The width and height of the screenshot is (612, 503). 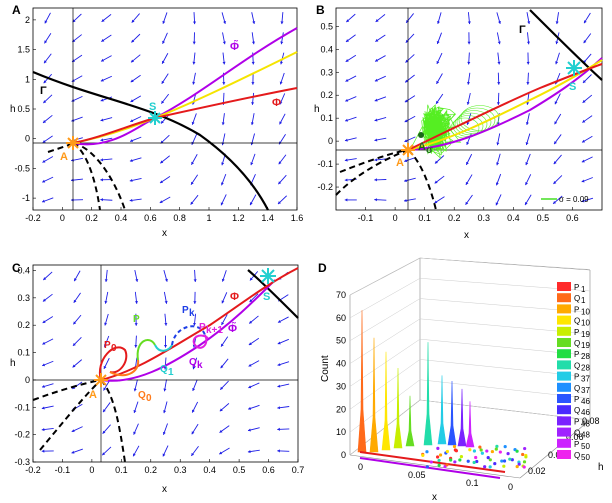 I want to click on legend-sub: 10, so click(x=585, y=311).